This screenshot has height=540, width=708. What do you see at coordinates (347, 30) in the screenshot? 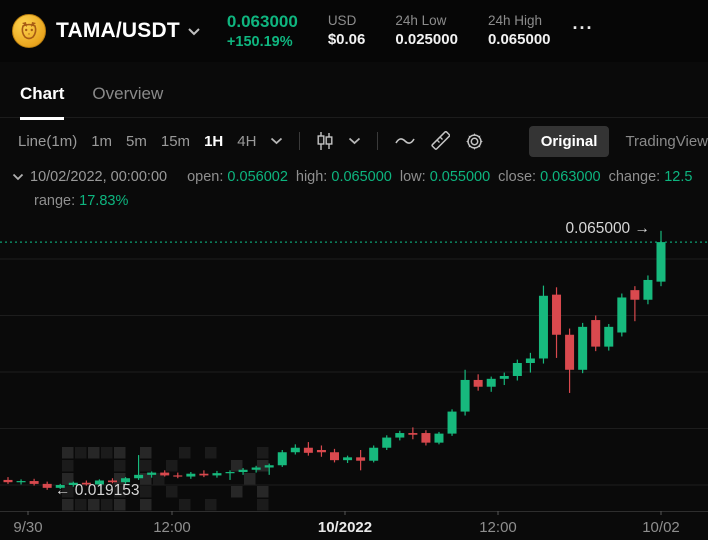
I see `header-stat-usd: USD $0.06` at bounding box center [347, 30].